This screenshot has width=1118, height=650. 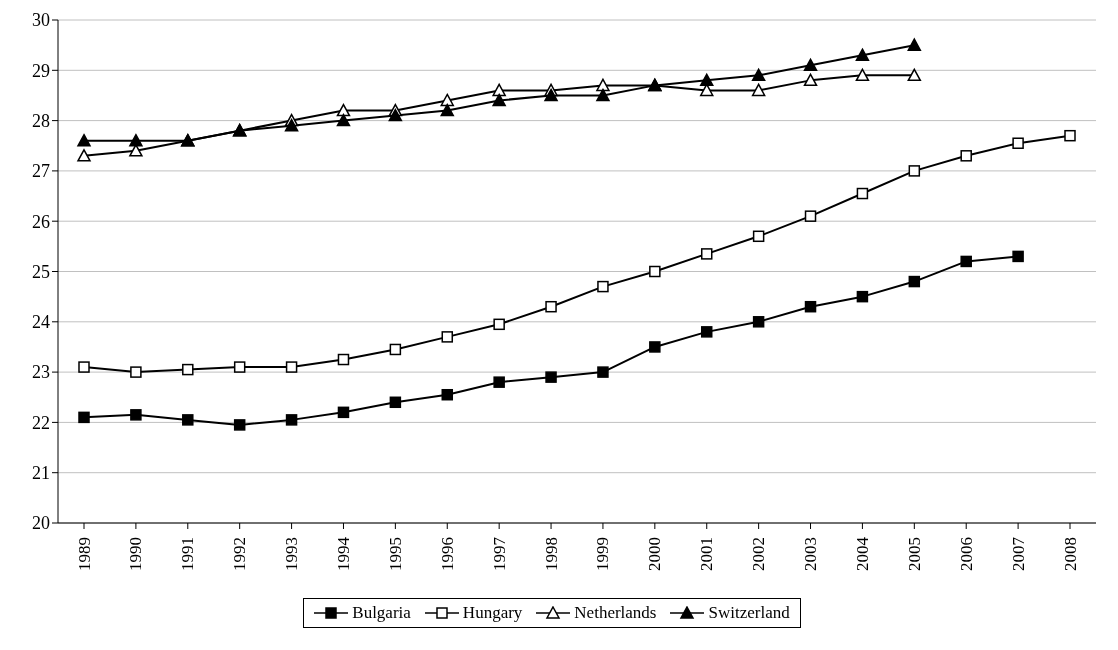 I want to click on x-tick-label: 1997, so click(x=499, y=553).